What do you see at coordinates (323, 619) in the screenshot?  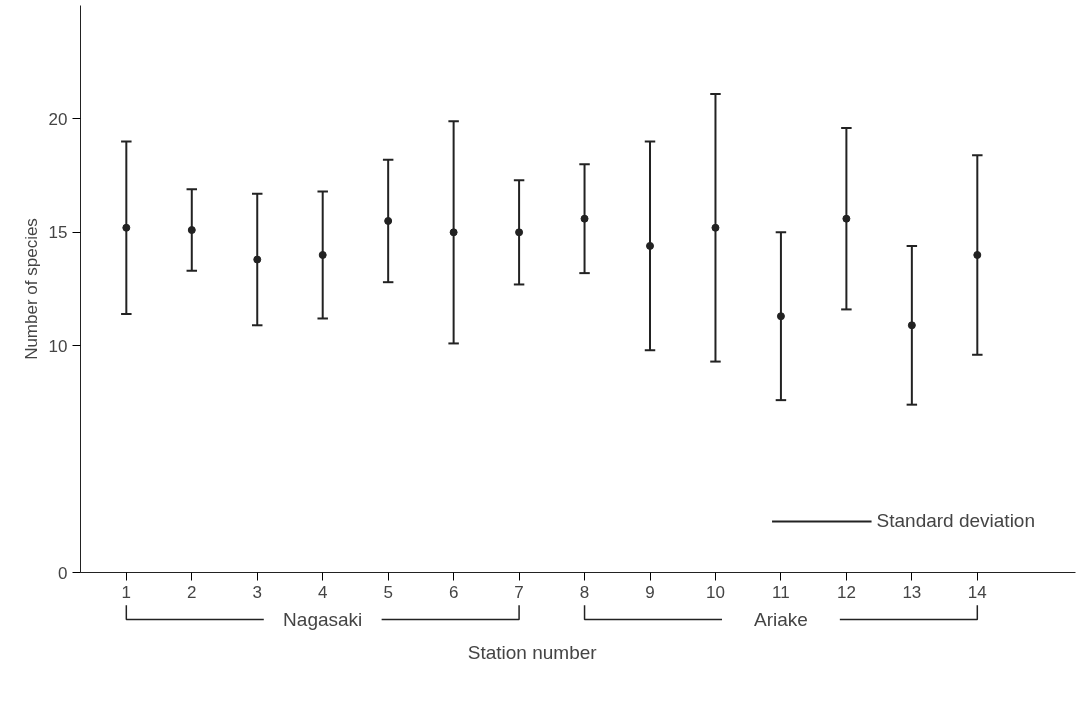 I see `text: Nagasaki` at bounding box center [323, 619].